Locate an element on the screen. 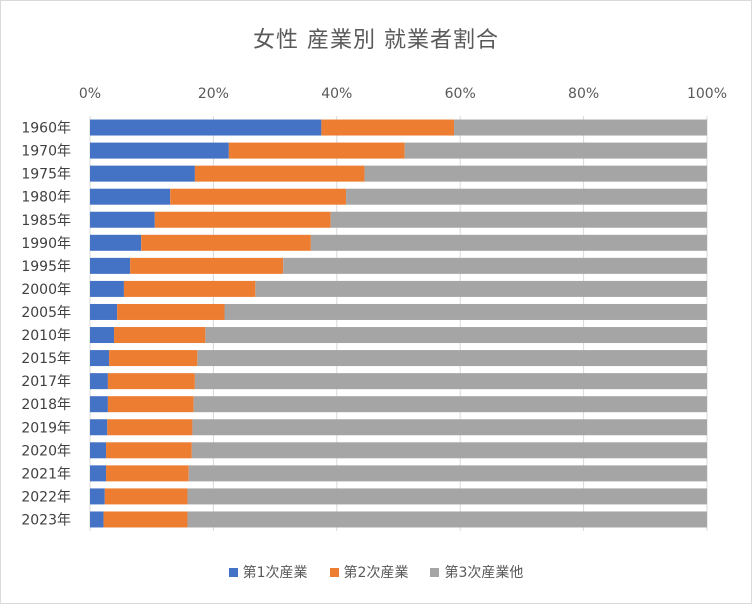 The width and height of the screenshot is (752, 604). legend-swatch-primary is located at coordinates (233, 572).